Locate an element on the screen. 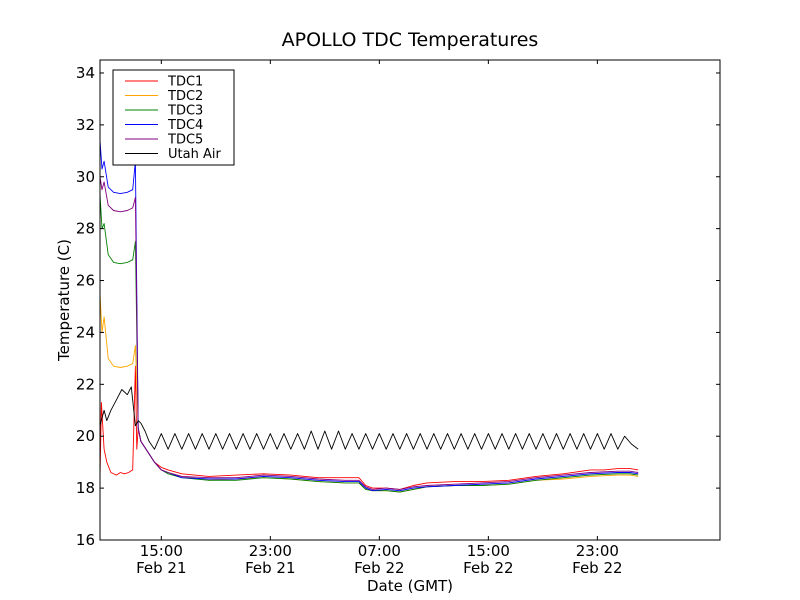  series-line-tdc1 is located at coordinates (369, 427).